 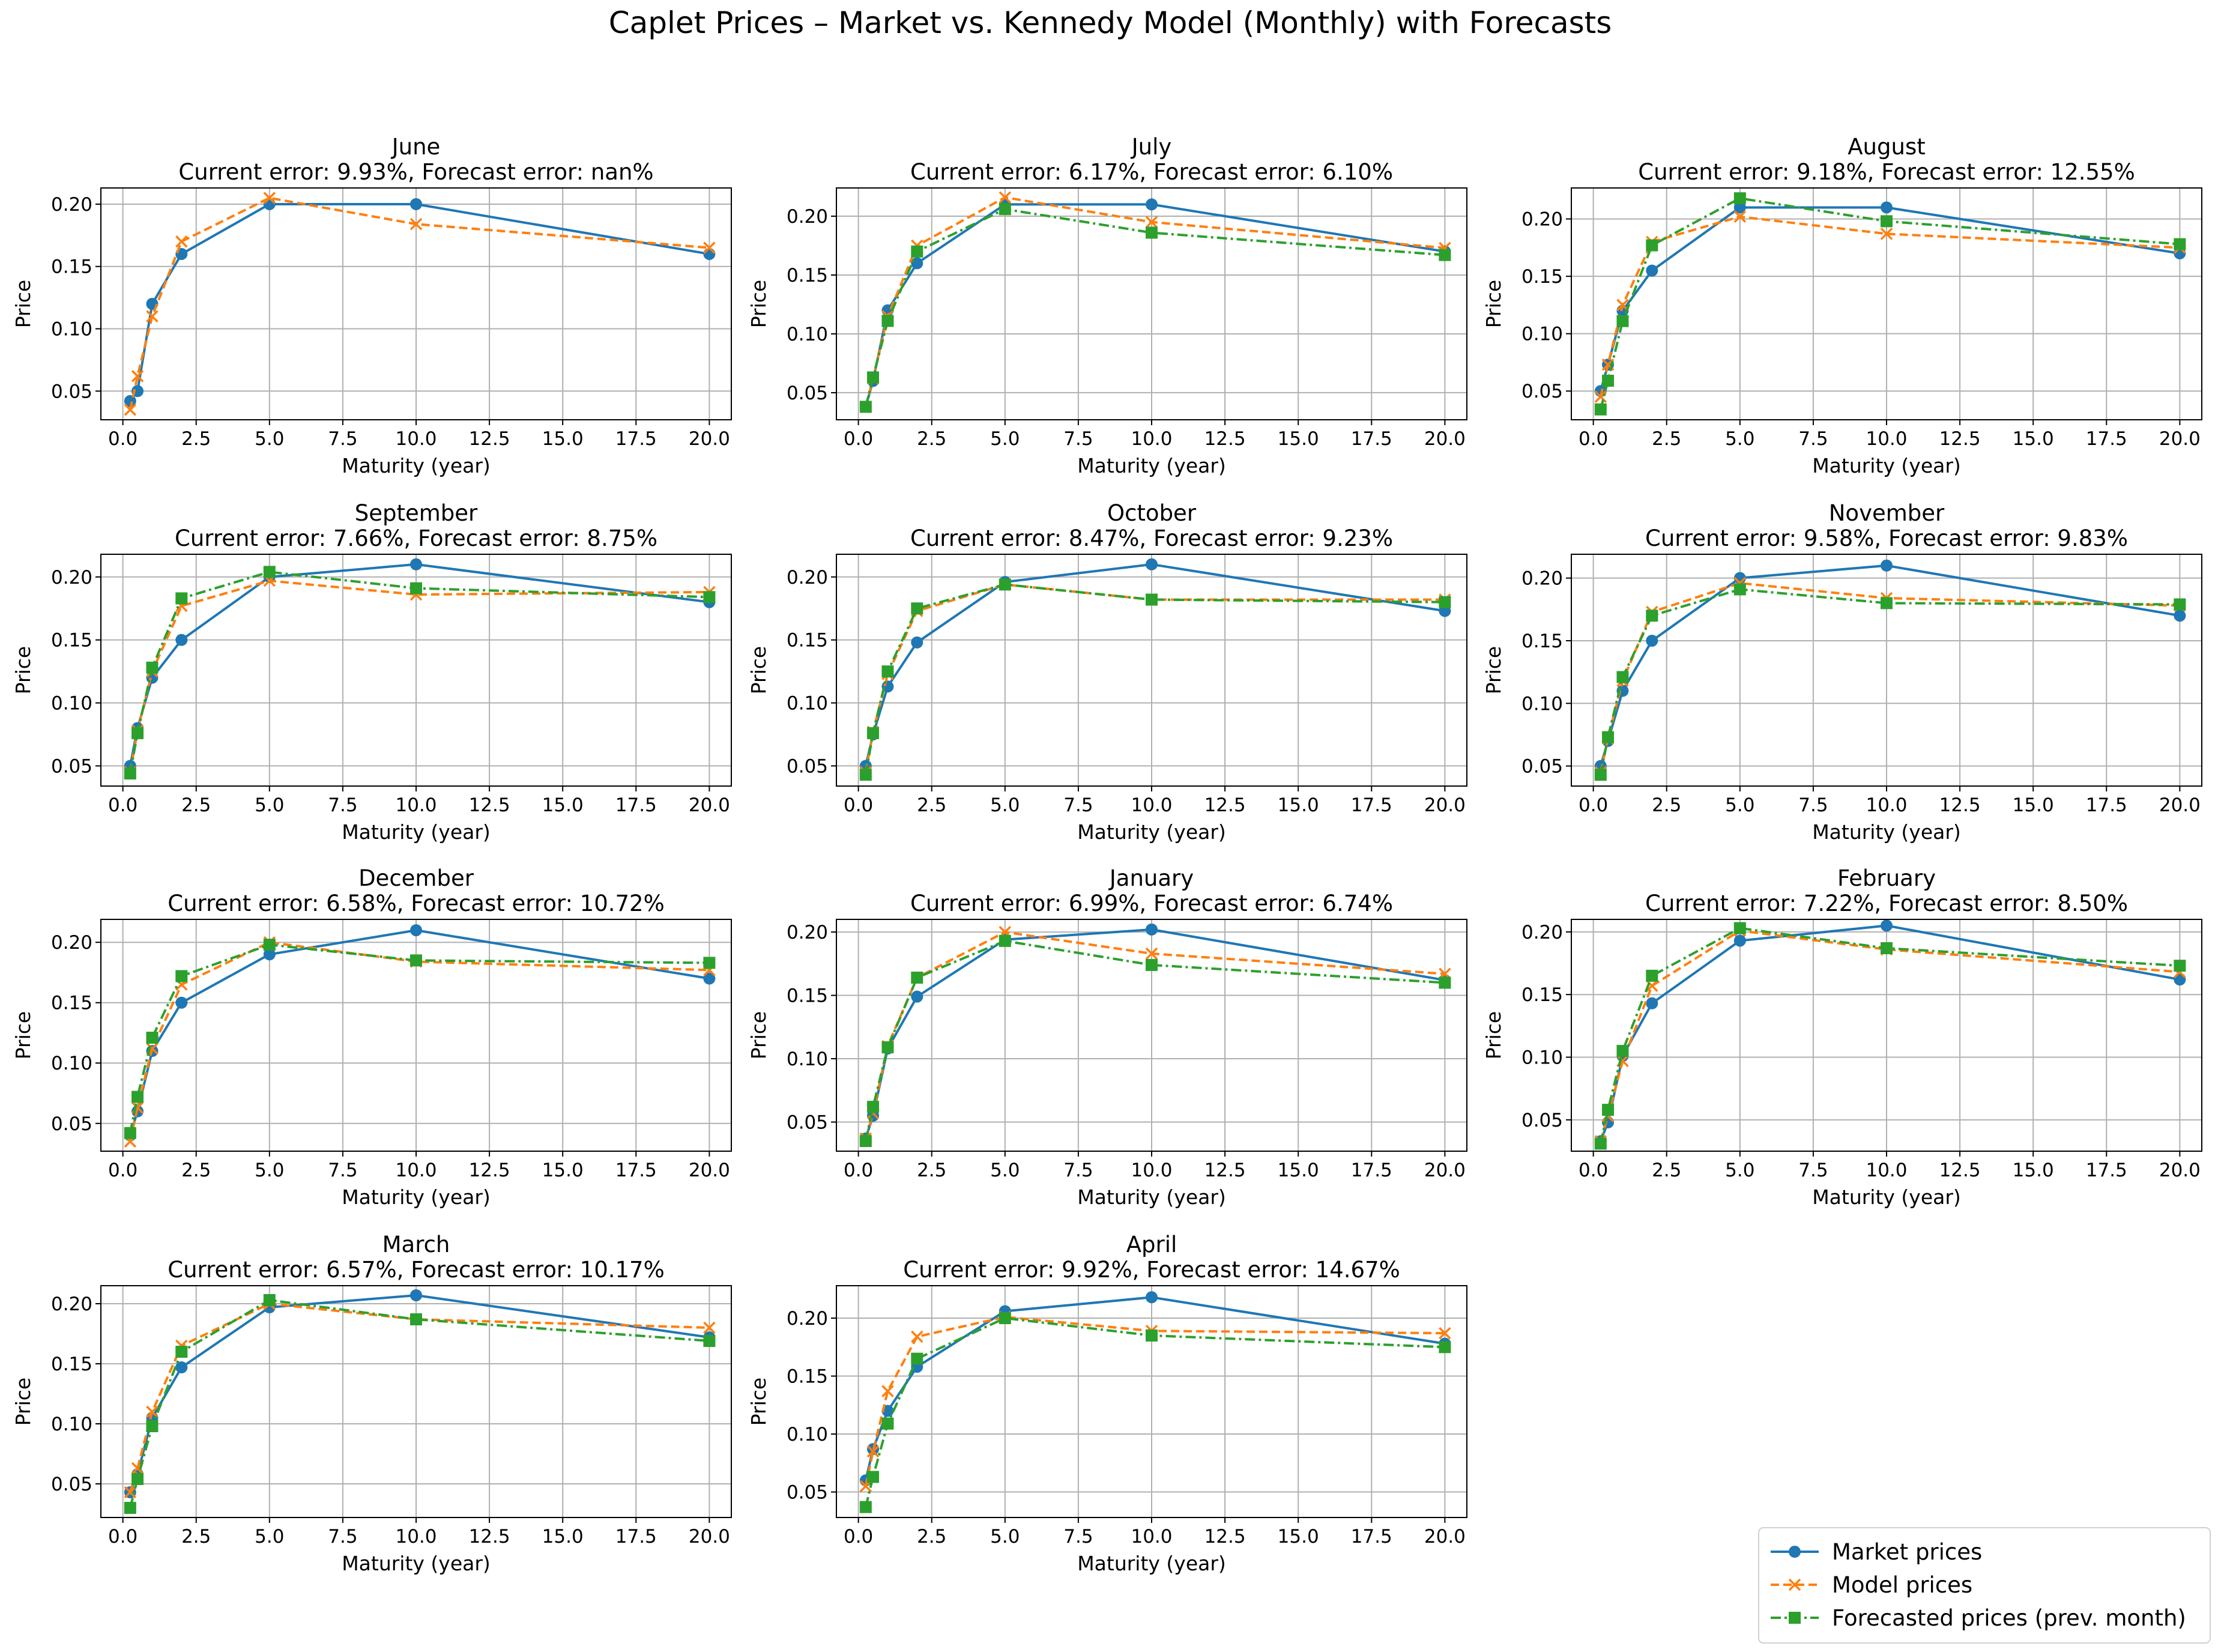 I want to click on subplot-title: July, so click(x=1151, y=147).